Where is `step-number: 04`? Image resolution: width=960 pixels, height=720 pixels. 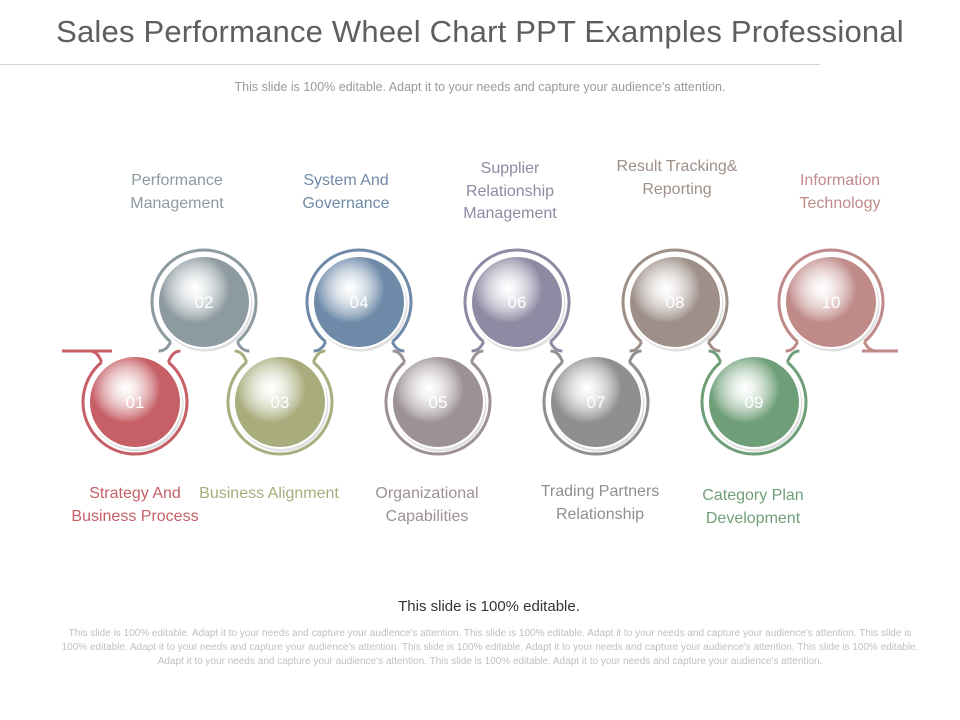
step-number: 04 is located at coordinates (359, 302).